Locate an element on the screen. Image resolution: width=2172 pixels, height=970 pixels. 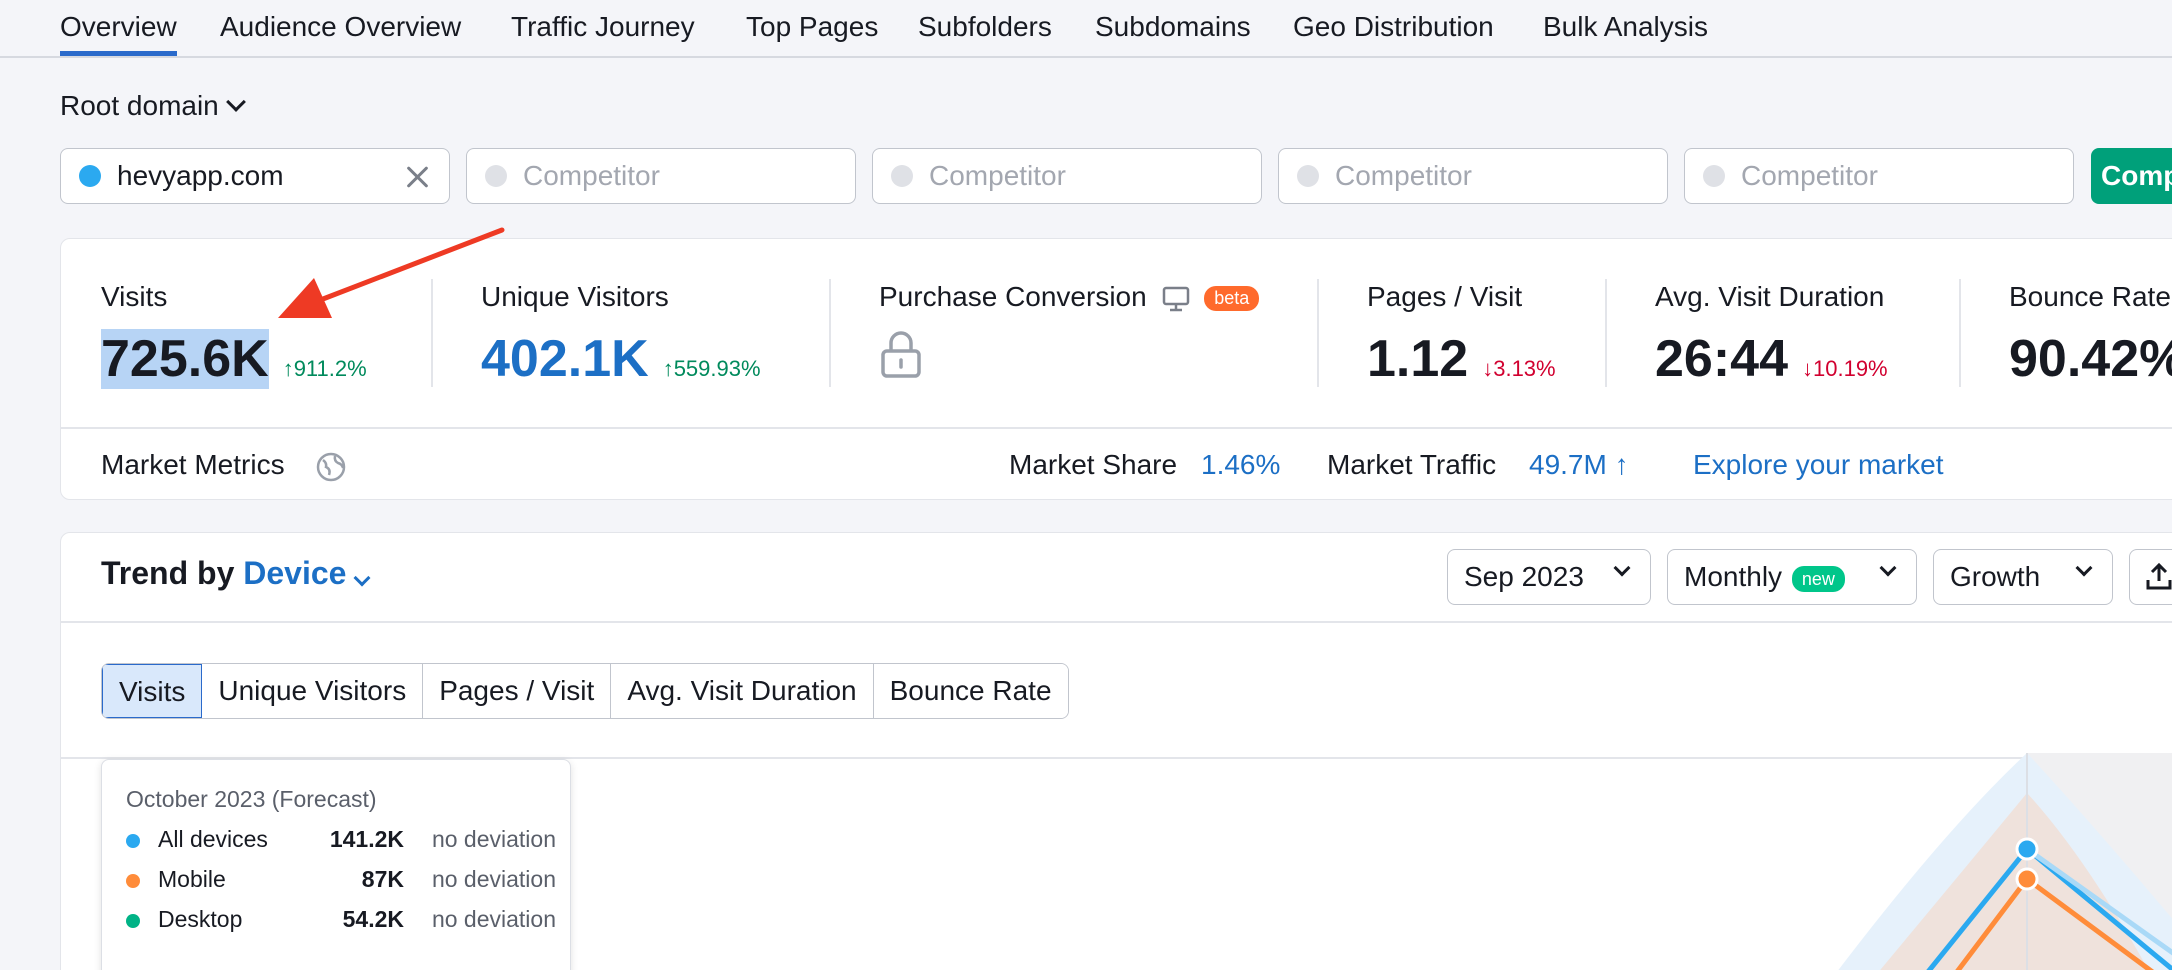
metric-value: 725.6K is located at coordinates (185, 359).